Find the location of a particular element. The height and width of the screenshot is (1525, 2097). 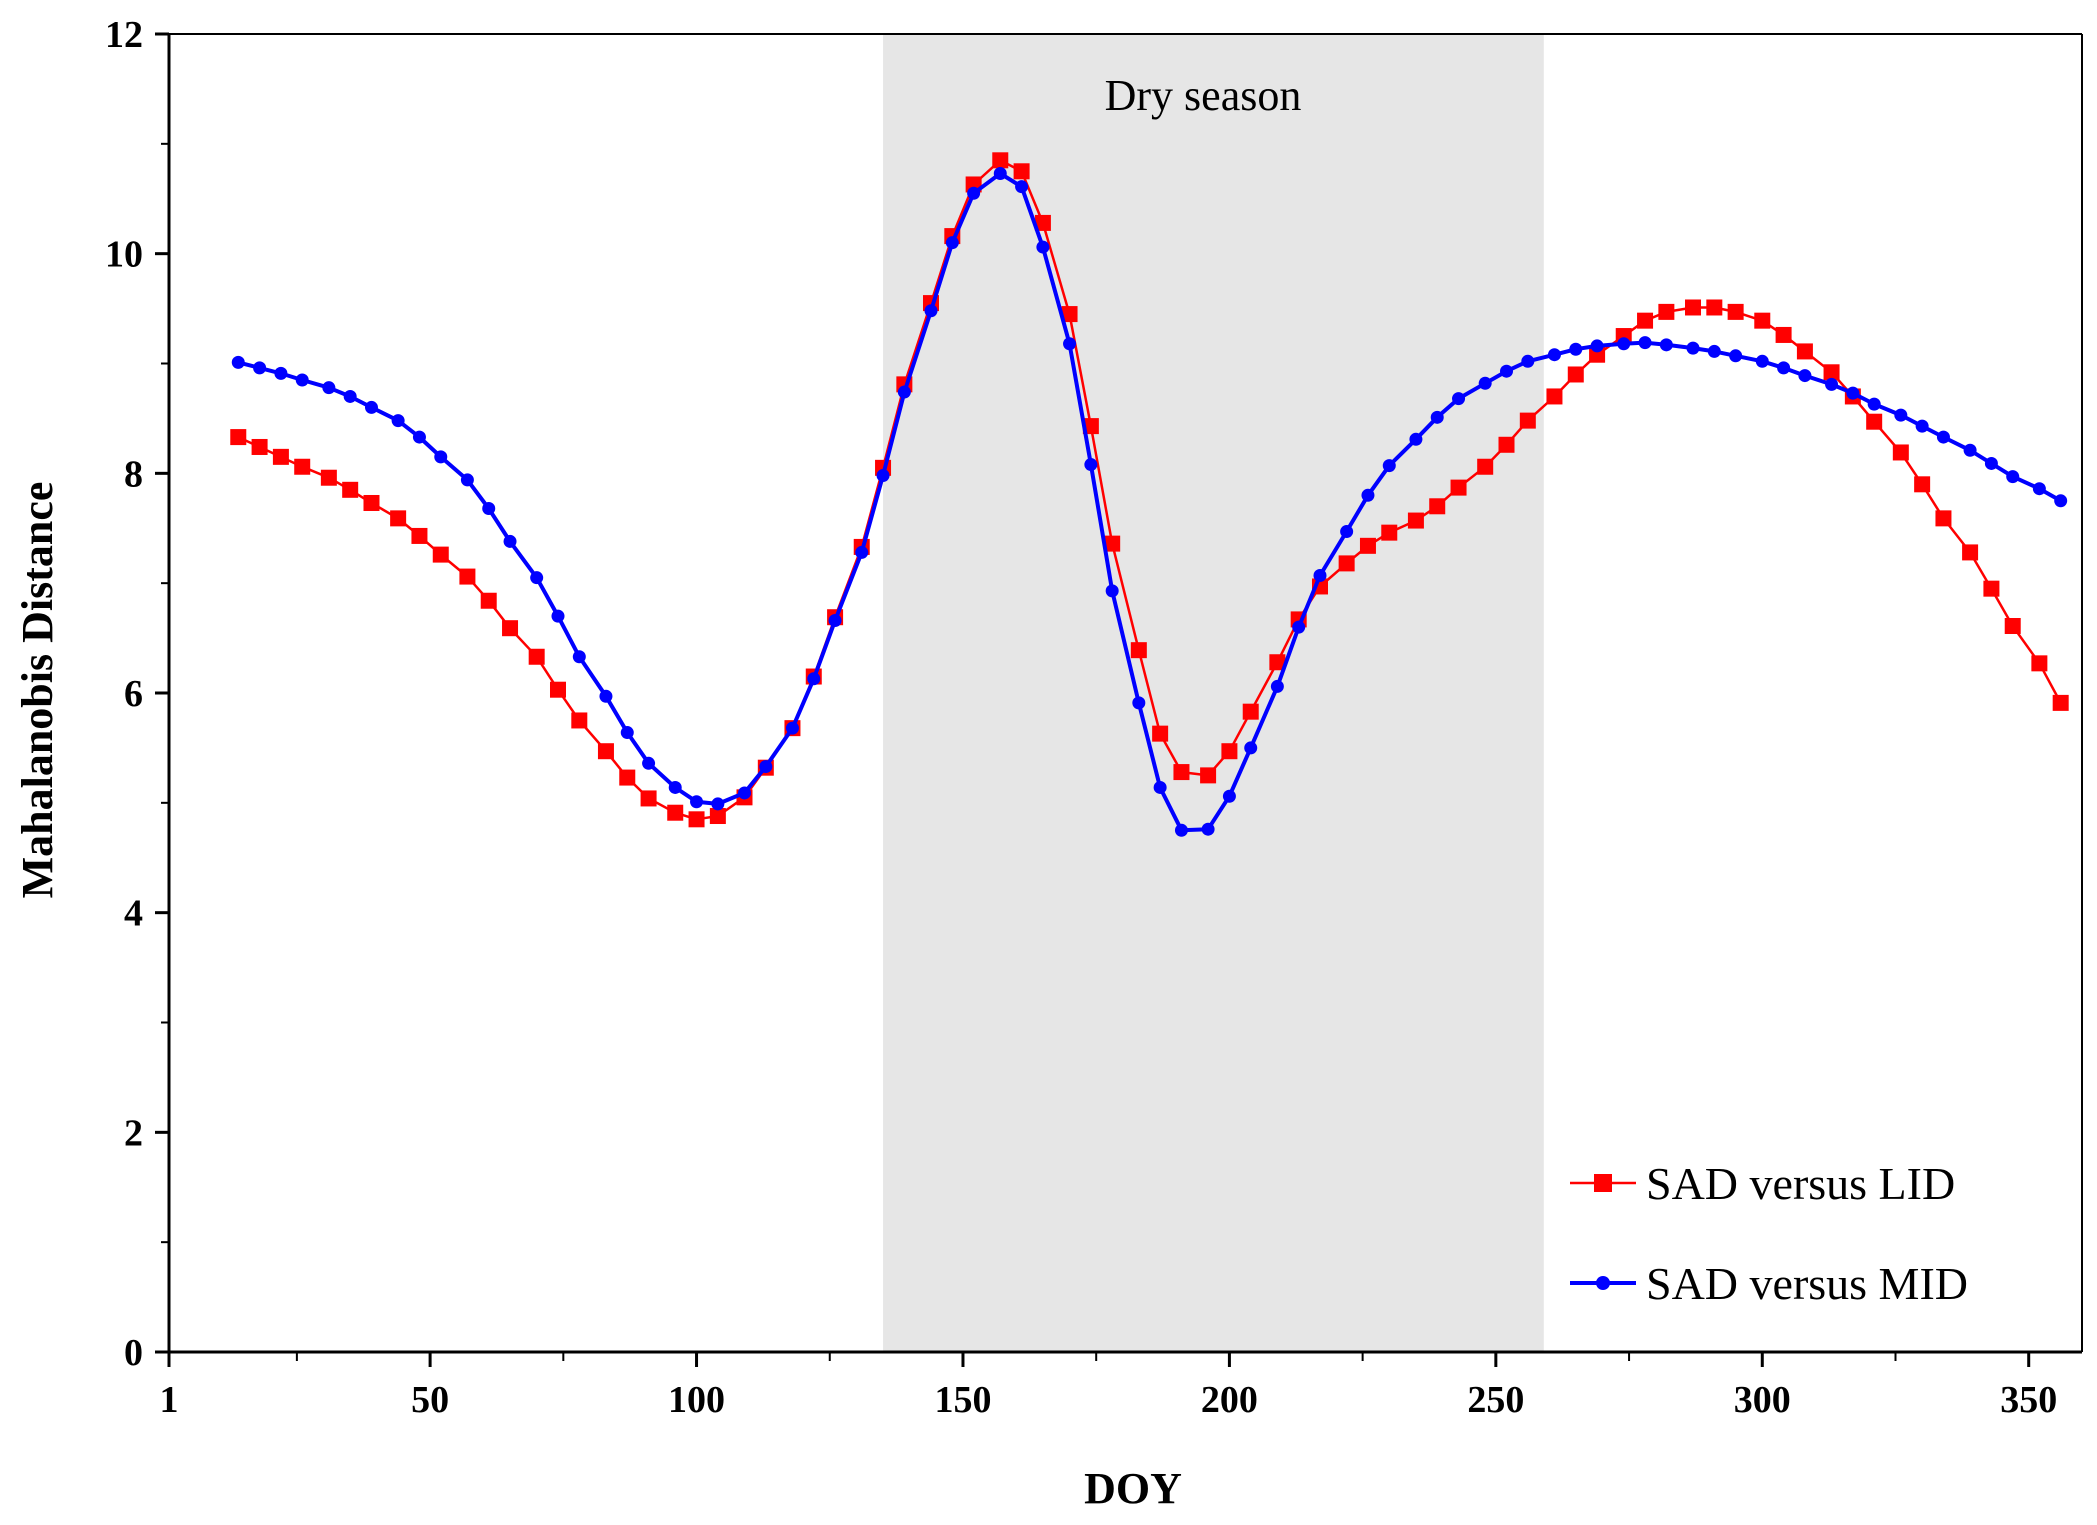

x-axis-title: DOY is located at coordinates (1133, 1488).